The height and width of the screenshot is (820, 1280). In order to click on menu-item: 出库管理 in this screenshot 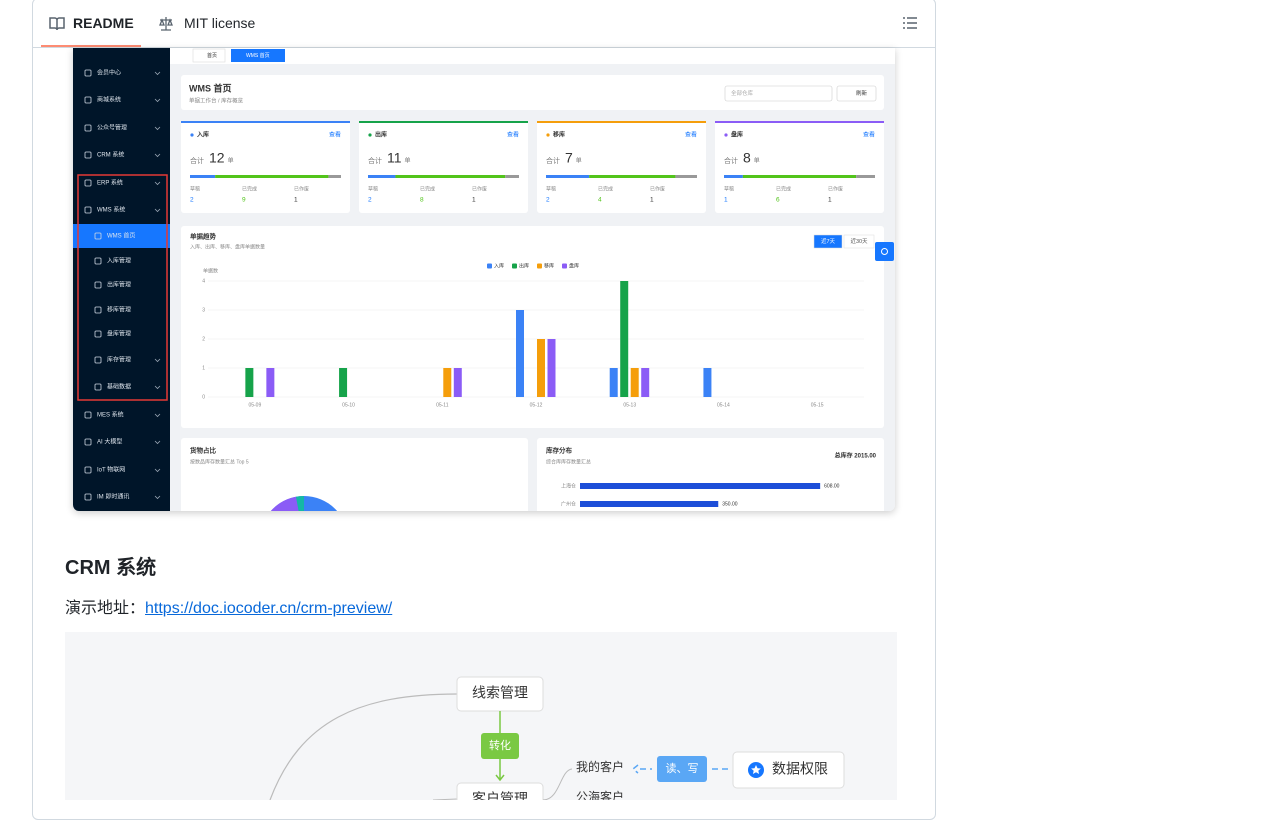, I will do `click(119, 285)`.